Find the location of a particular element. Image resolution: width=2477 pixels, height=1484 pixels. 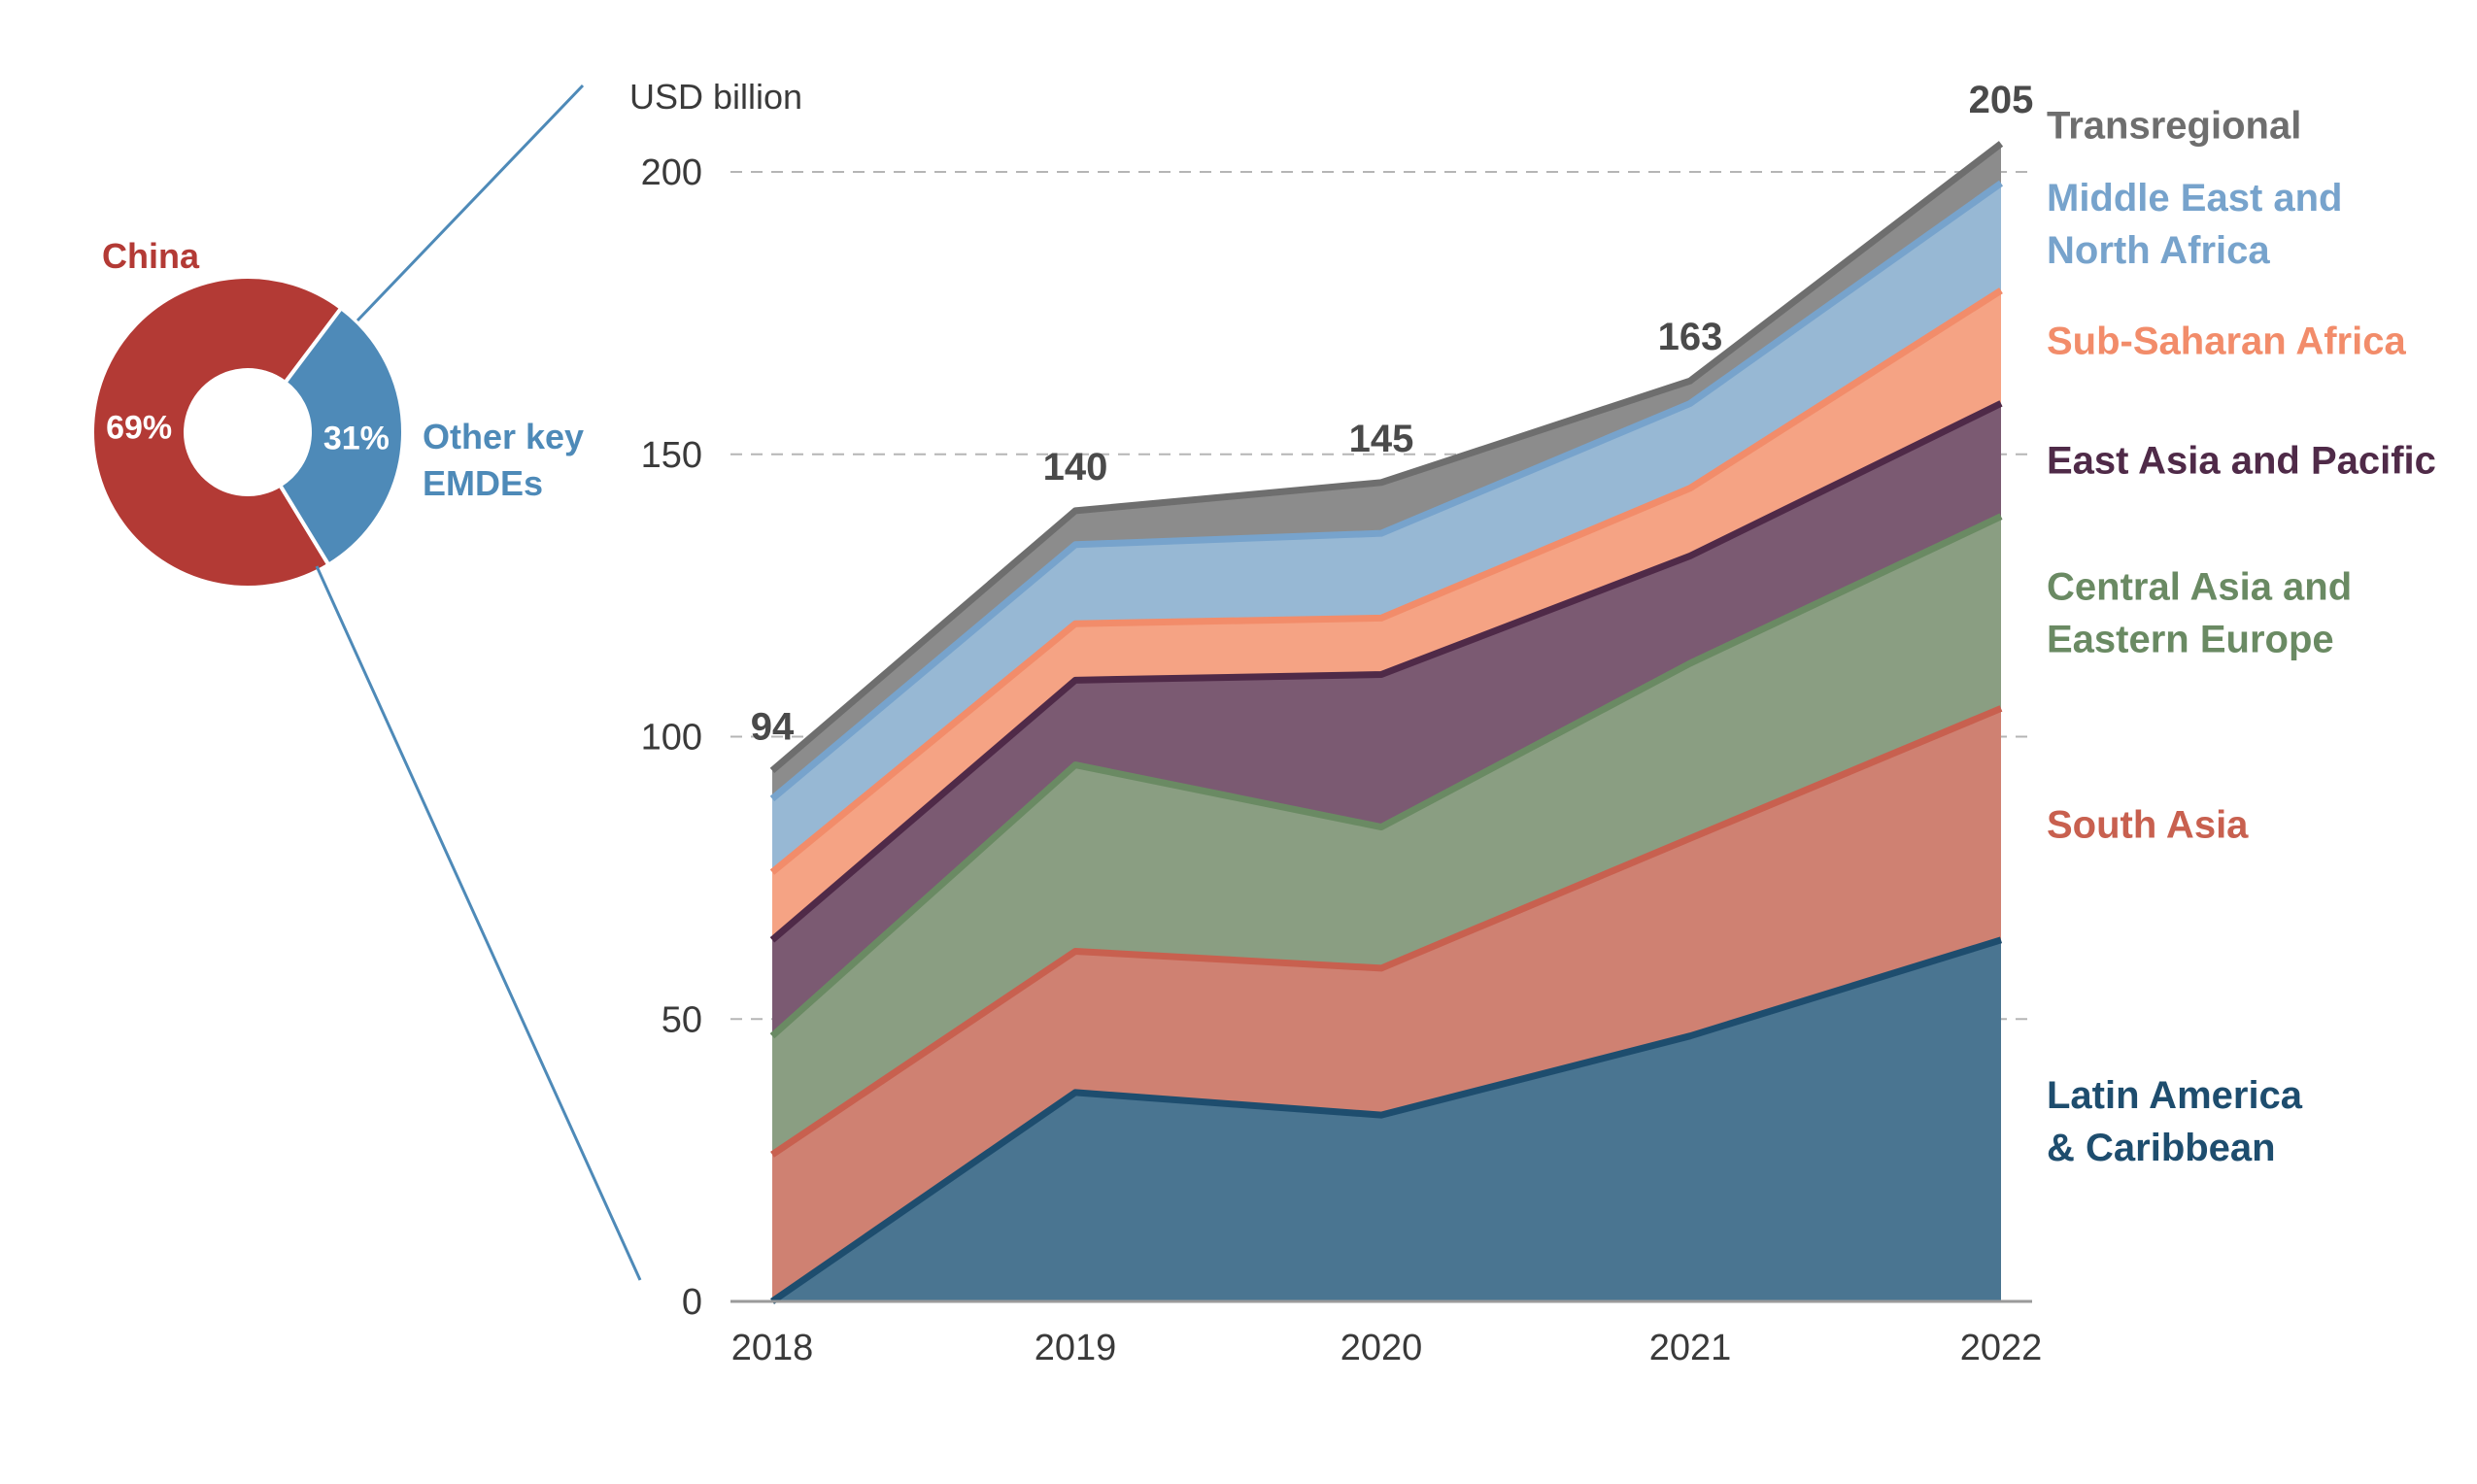

series-label-line: Central Asia and is located at coordinates (2199, 587).